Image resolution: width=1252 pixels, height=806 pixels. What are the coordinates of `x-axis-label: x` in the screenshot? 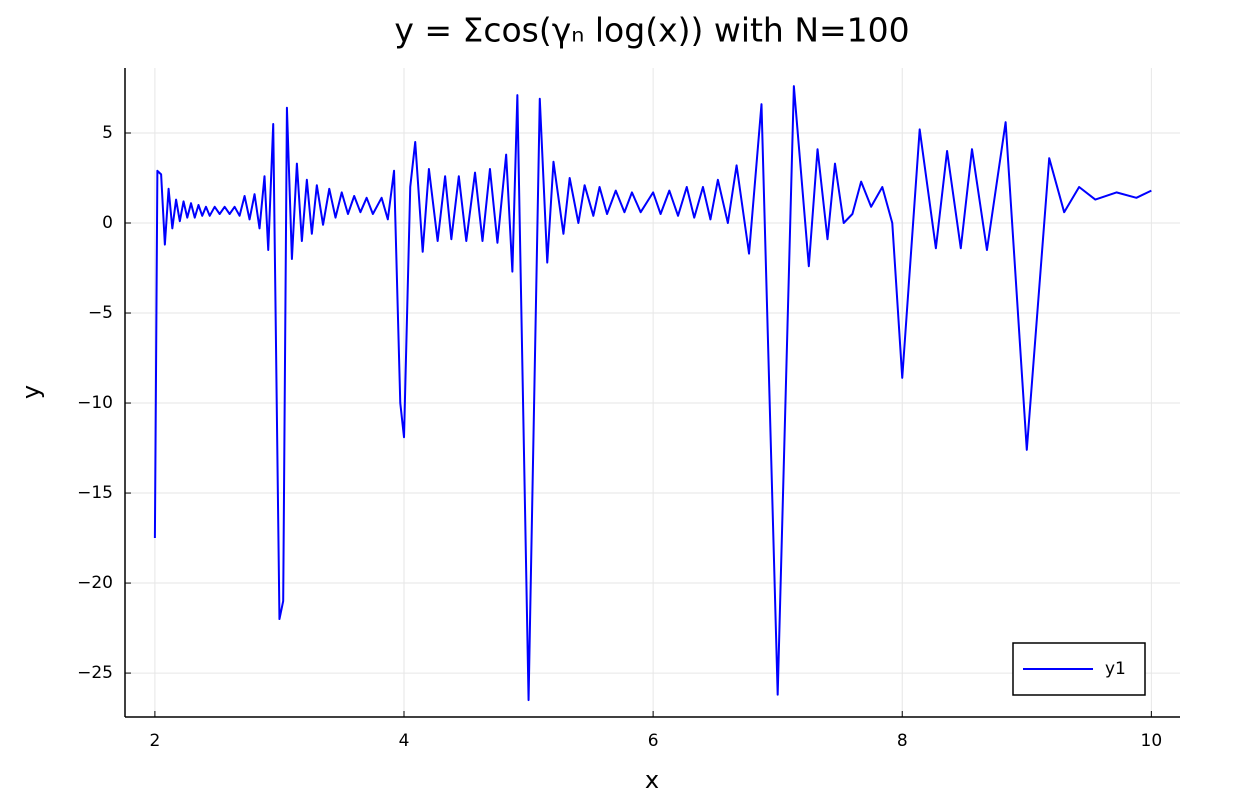 It's located at (652, 780).